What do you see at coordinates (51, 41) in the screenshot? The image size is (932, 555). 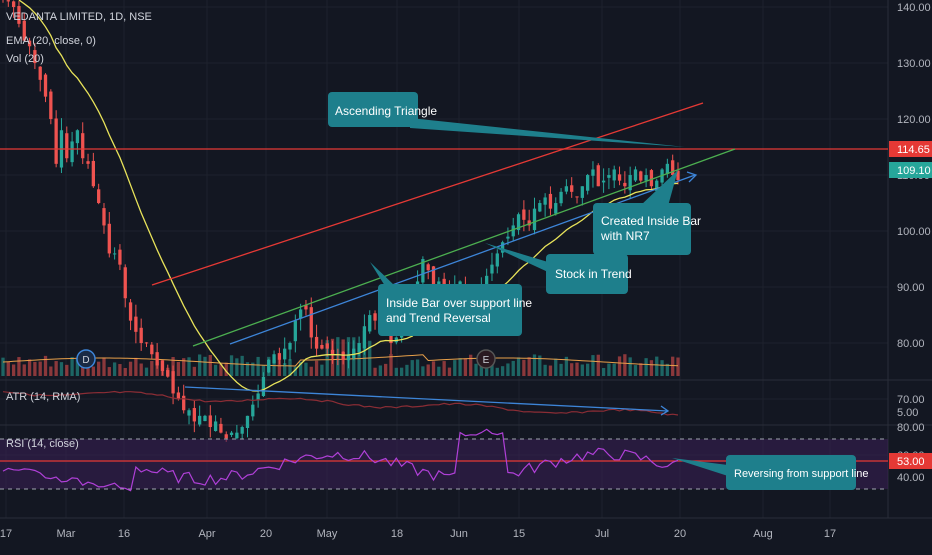 I see `ema-legend: EMA (20, close, 0)` at bounding box center [51, 41].